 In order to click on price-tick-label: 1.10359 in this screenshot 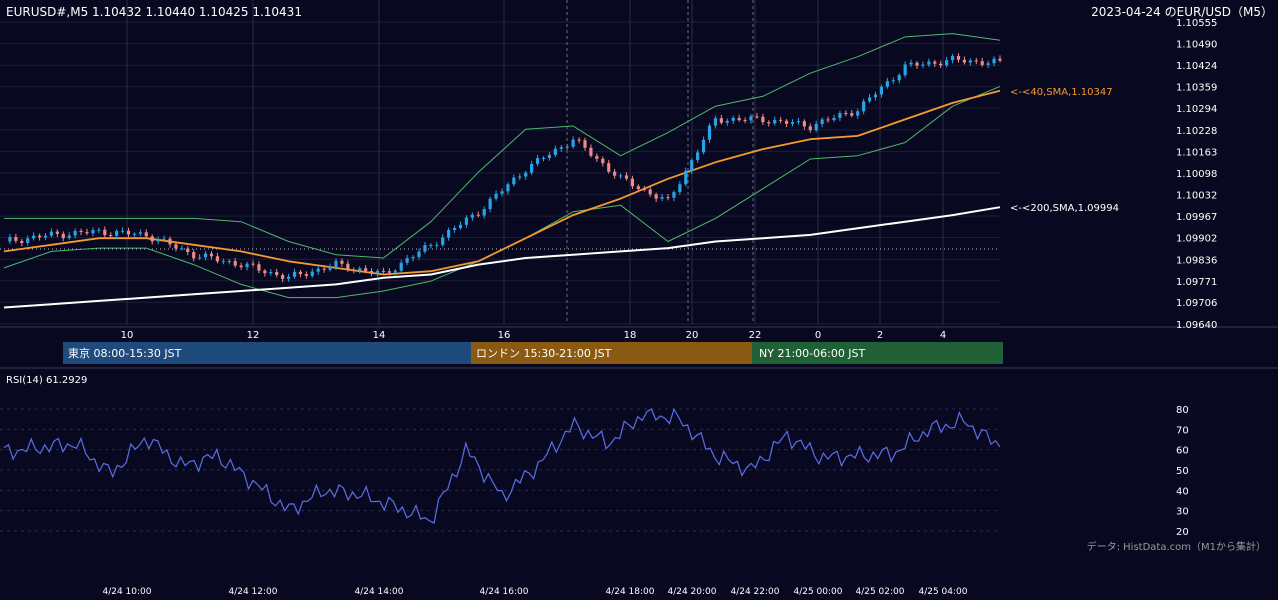, I will do `click(1196, 88)`.